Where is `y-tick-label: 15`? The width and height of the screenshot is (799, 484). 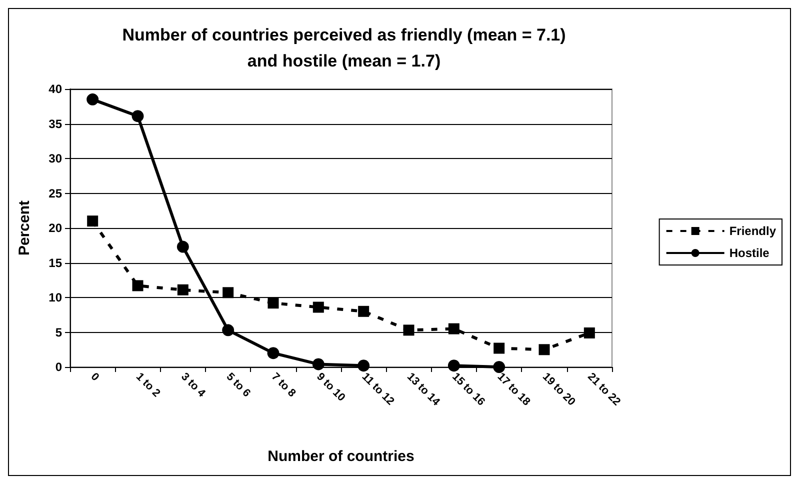
y-tick-label: 15 is located at coordinates (55, 263).